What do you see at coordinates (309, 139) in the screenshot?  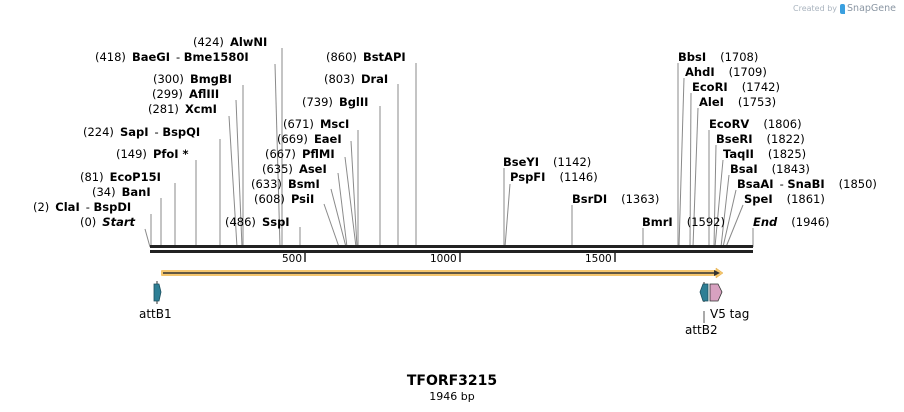 I see `site-label-EaeI: (669) EaeI` at bounding box center [309, 139].